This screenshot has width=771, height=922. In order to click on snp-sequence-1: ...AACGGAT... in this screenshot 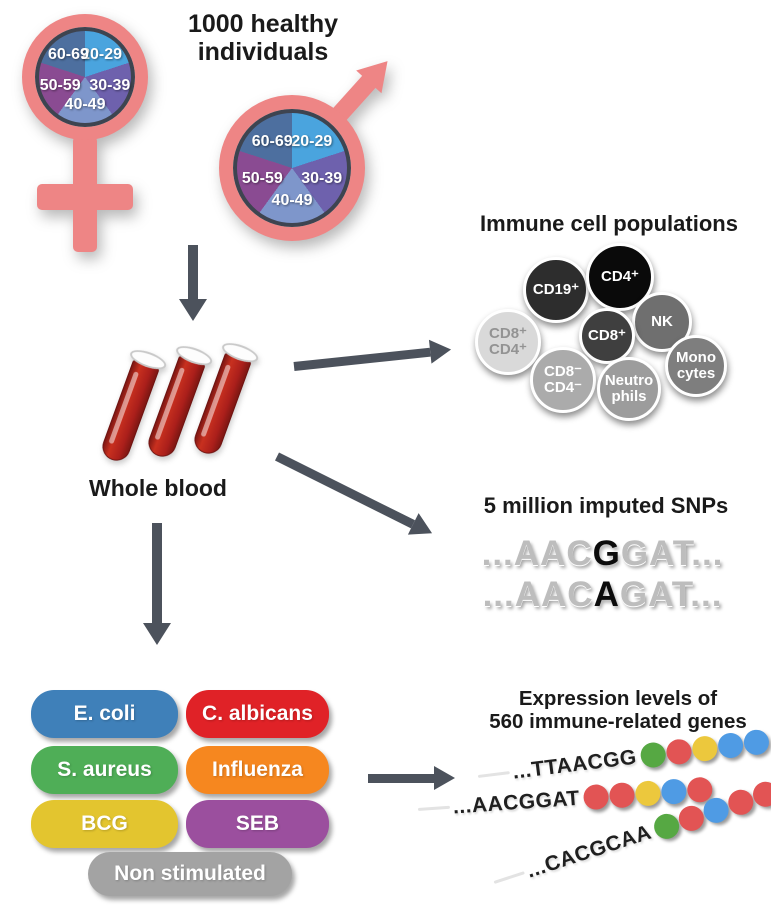, I will do `click(600, 554)`.